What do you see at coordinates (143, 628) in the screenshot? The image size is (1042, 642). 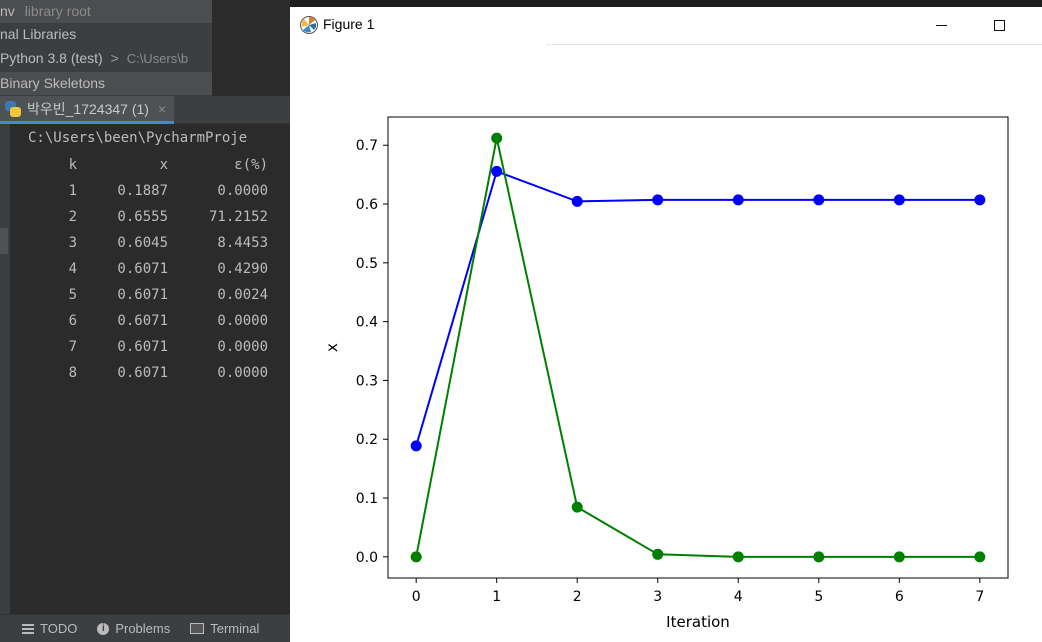 I see `problems-label: Problems` at bounding box center [143, 628].